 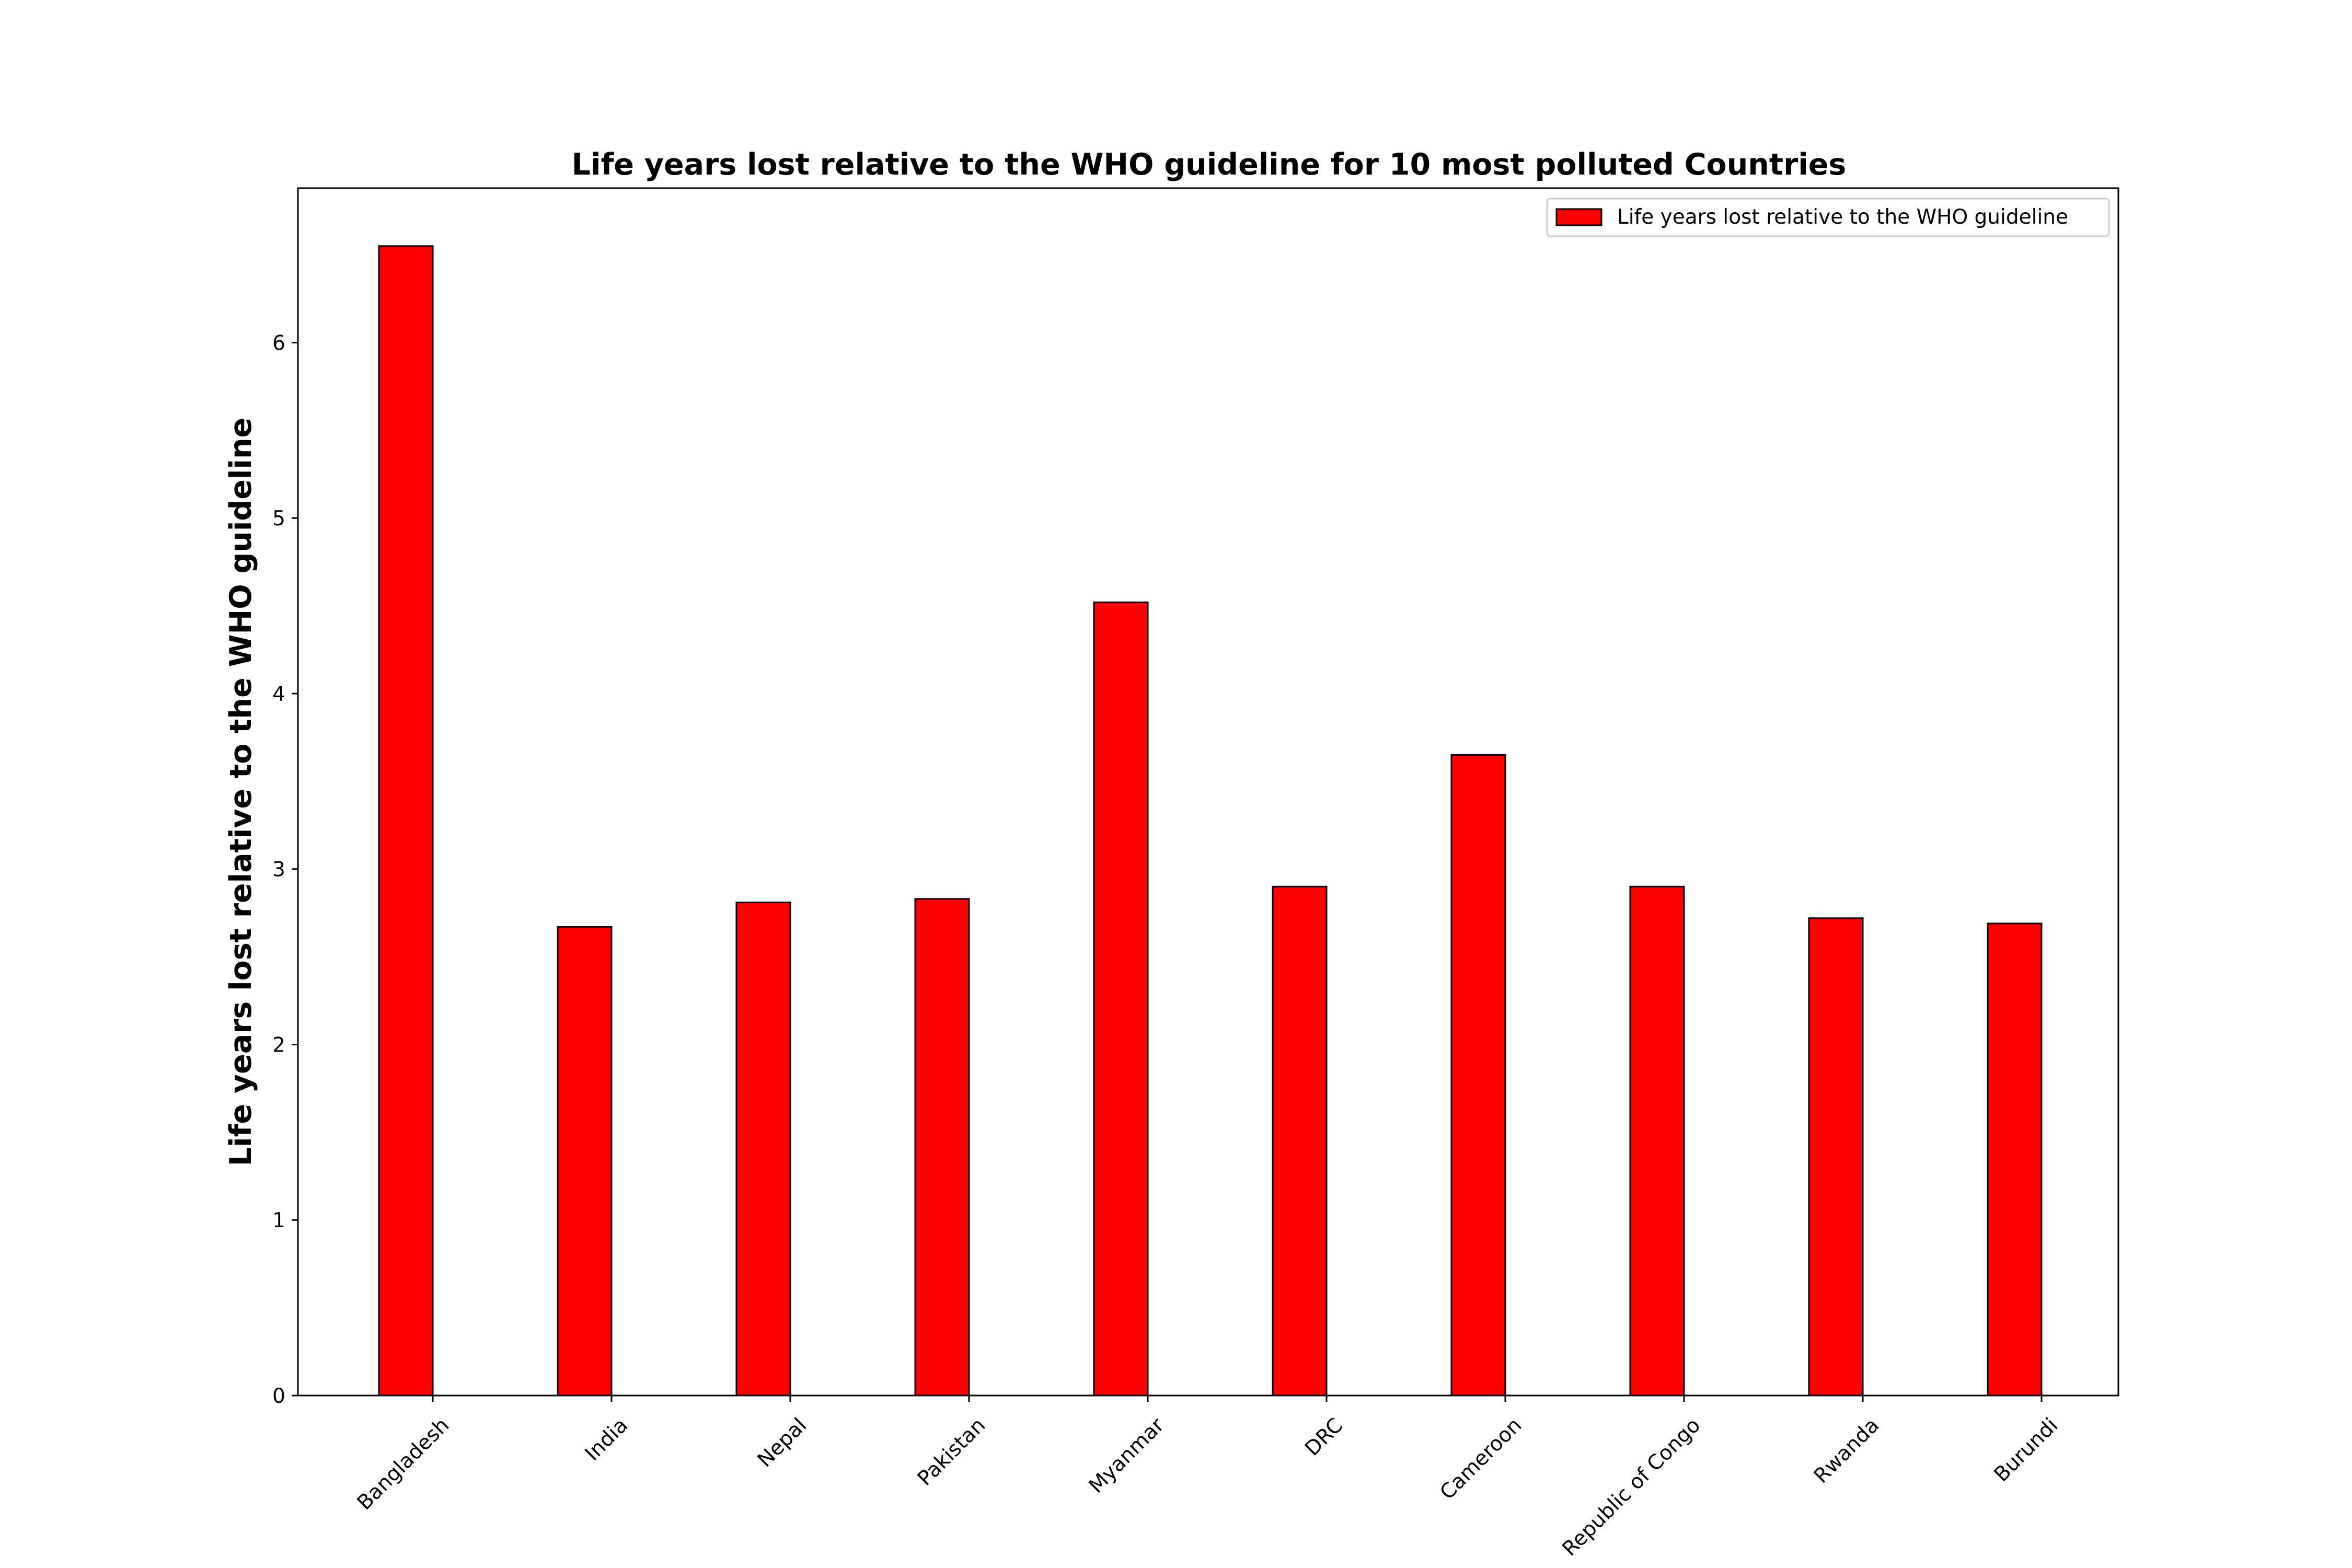 What do you see at coordinates (1121, 999) in the screenshot?
I see `bar-myanmar` at bounding box center [1121, 999].